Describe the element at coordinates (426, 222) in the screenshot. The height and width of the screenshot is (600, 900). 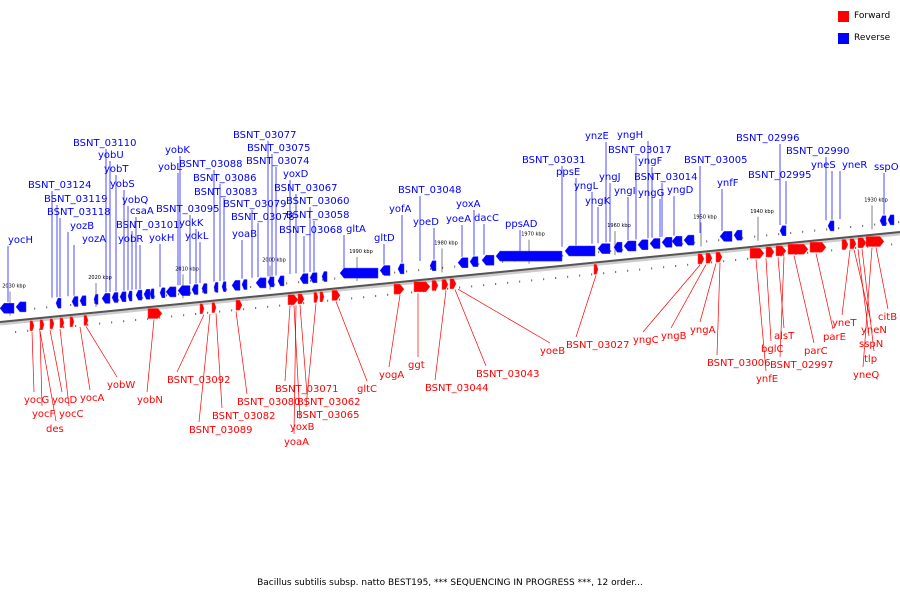
I see `reverse-gene-label: yoeD` at that location.